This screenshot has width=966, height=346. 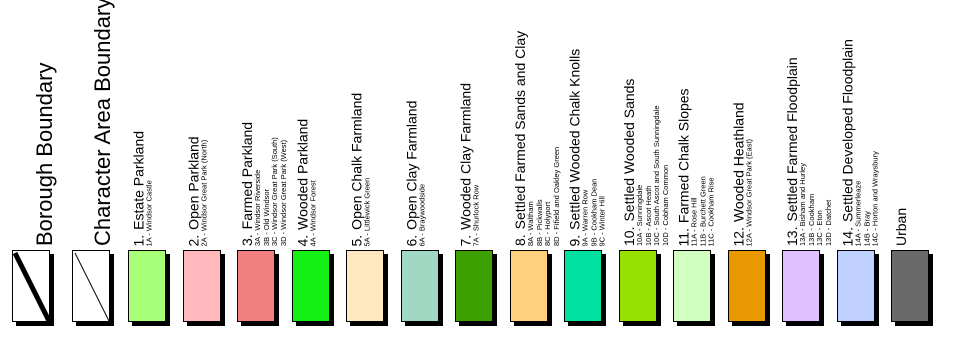 I want to click on legend-item-7: 7.Wooded Clay Farmland 7A - Shurlock Row, so click(x=479, y=173).